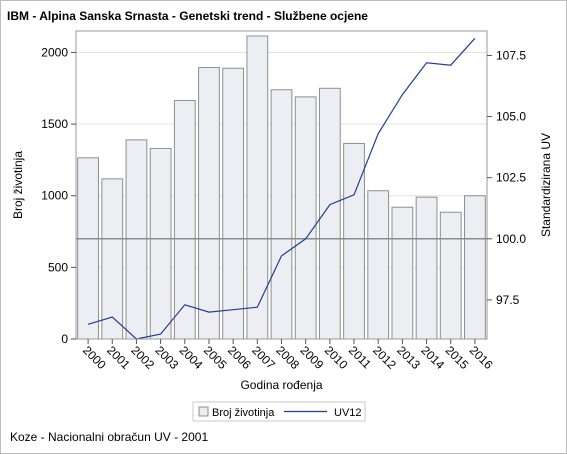 This screenshot has height=454, width=567. What do you see at coordinates (263, 357) in the screenshot?
I see `x-tick-label: 2007` at bounding box center [263, 357].